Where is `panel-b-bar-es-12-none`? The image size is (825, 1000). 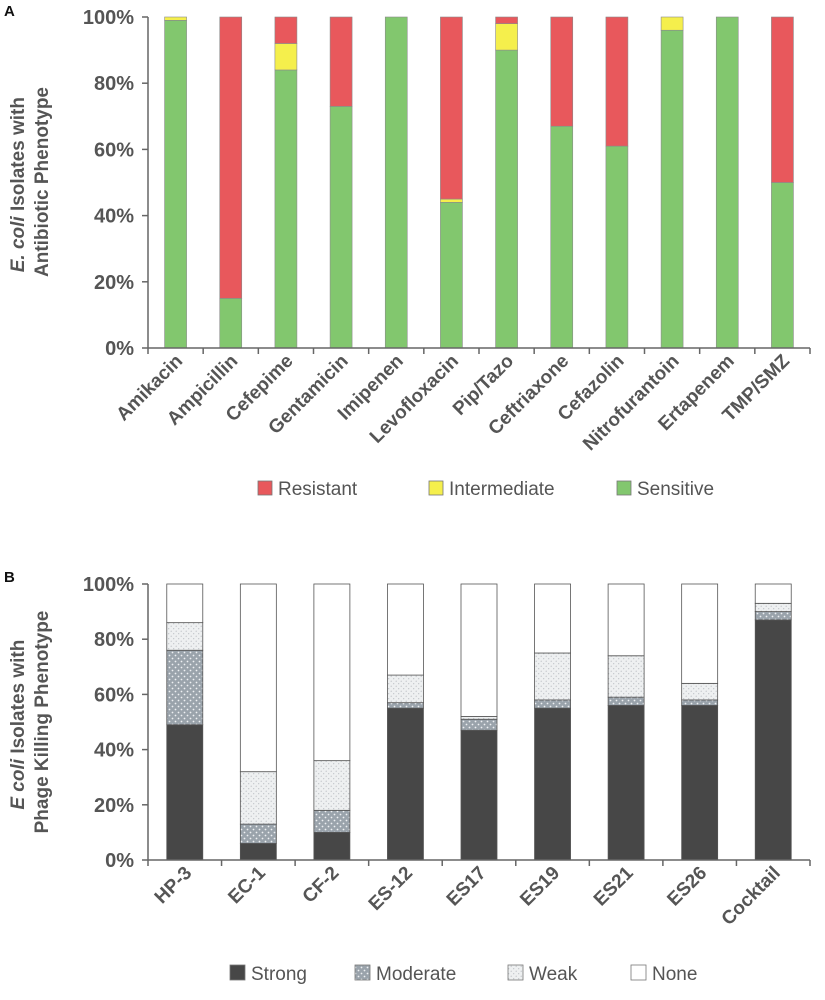 panel-b-bar-es-12-none is located at coordinates (405, 629).